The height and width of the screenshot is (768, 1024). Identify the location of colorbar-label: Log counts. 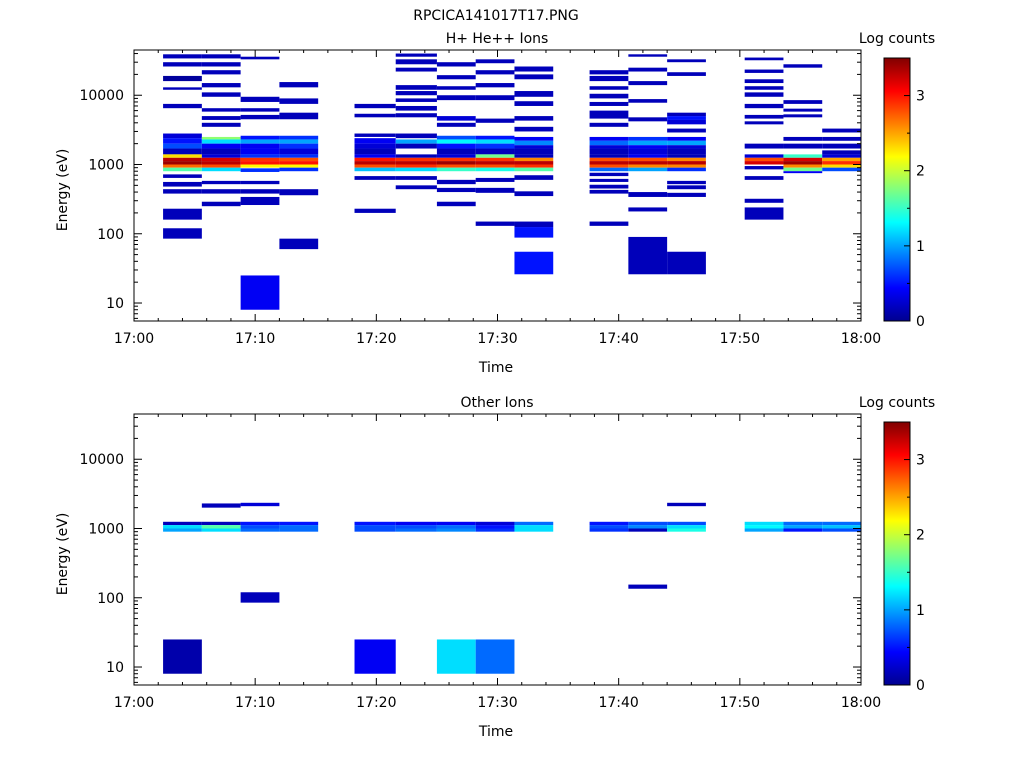
(897, 39).